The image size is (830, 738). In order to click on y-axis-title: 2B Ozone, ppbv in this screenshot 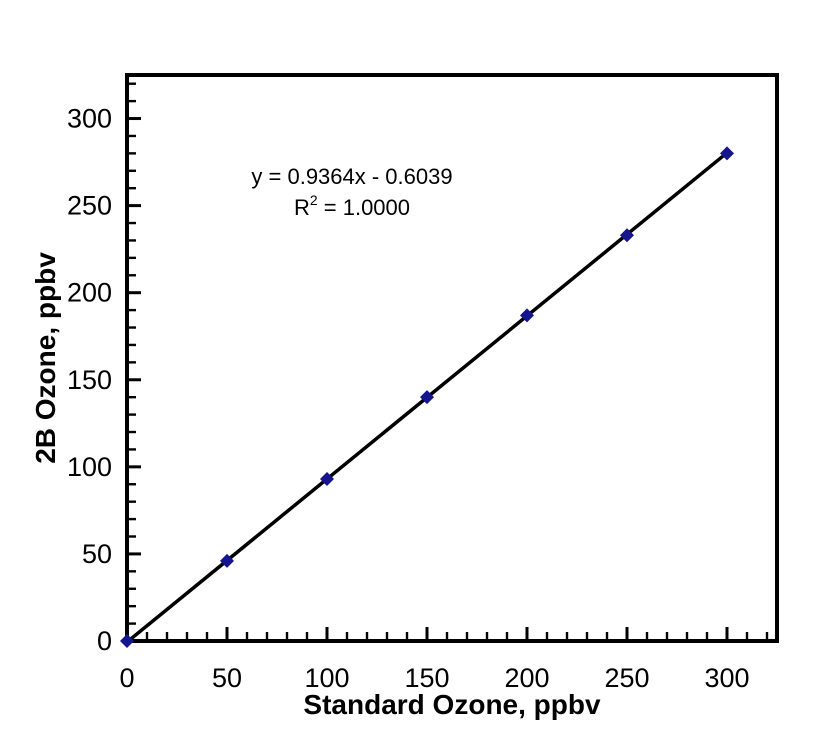, I will do `click(45, 358)`.